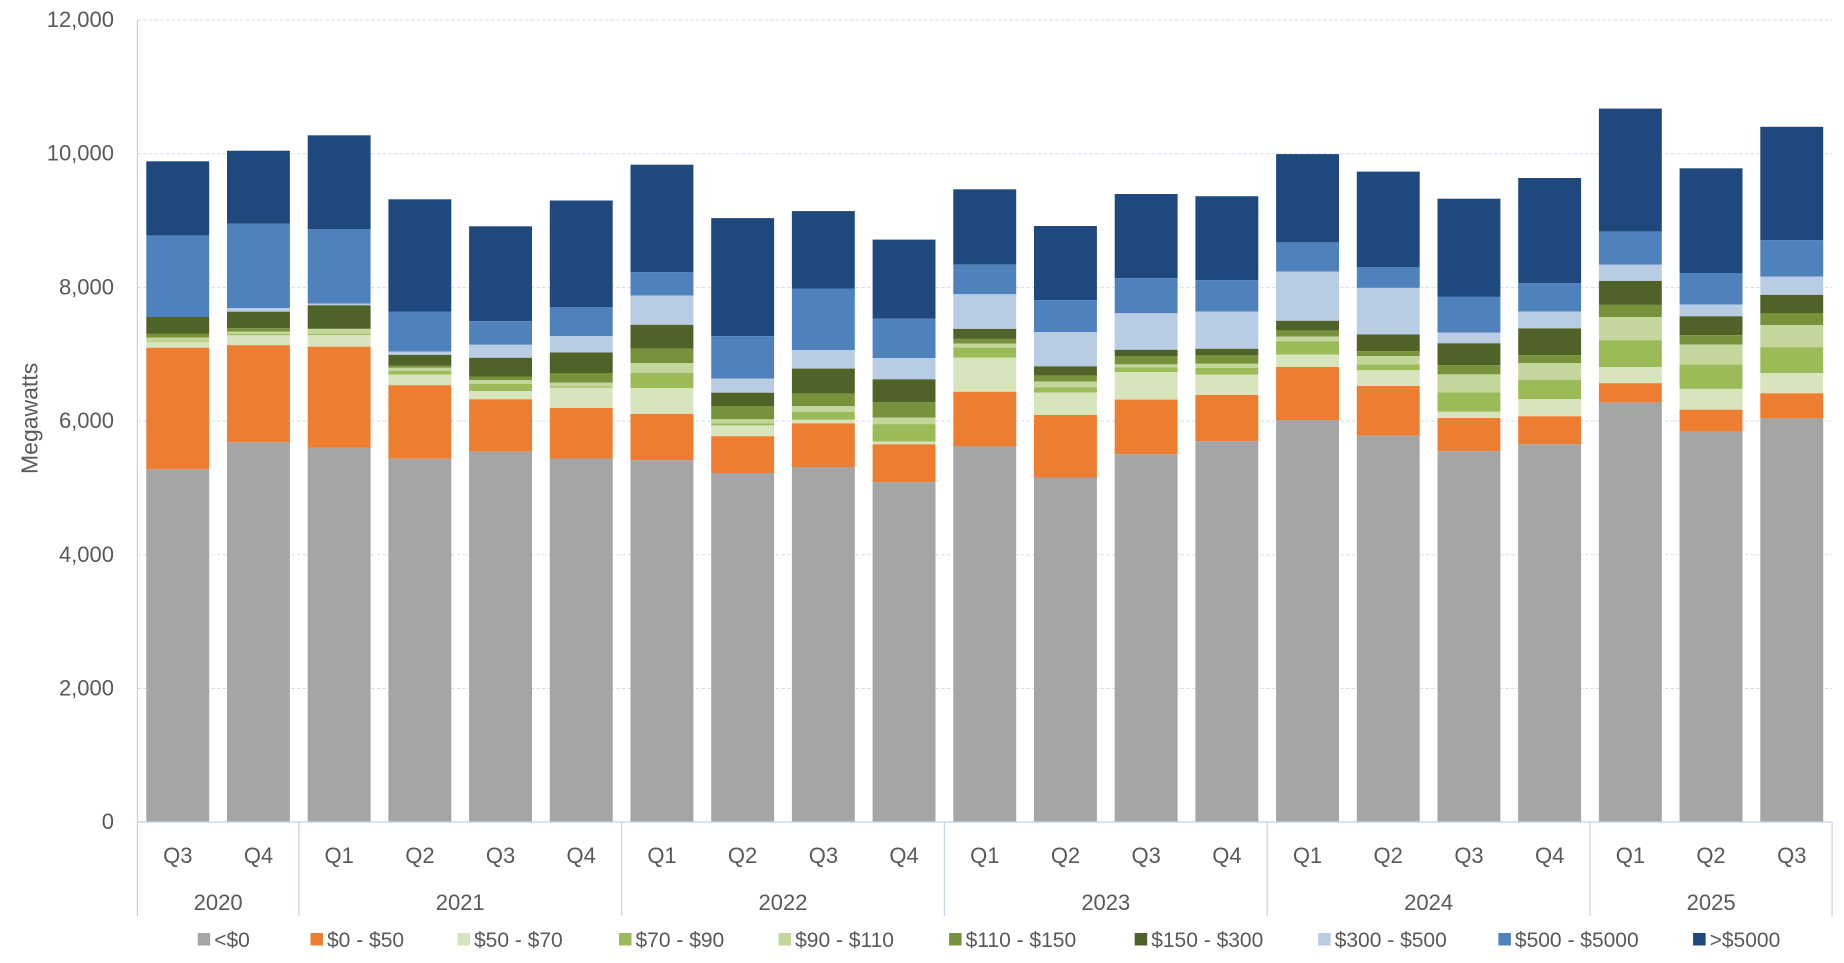 This screenshot has width=1844, height=963. I want to click on svg-text: $500 - $5000, so click(1577, 940).